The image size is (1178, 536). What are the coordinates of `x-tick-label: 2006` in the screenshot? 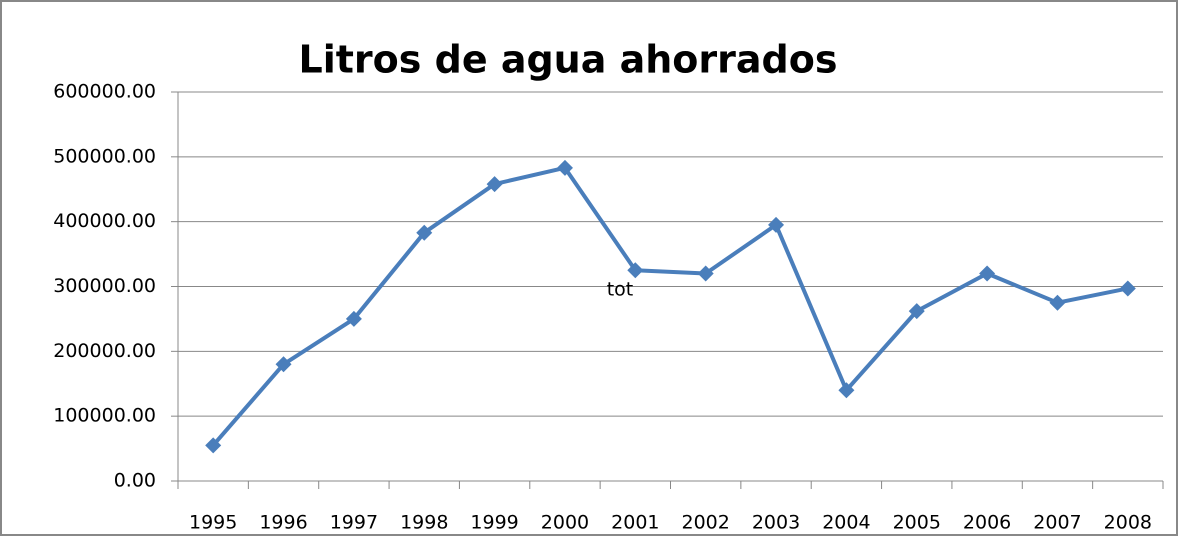 It's located at (987, 523).